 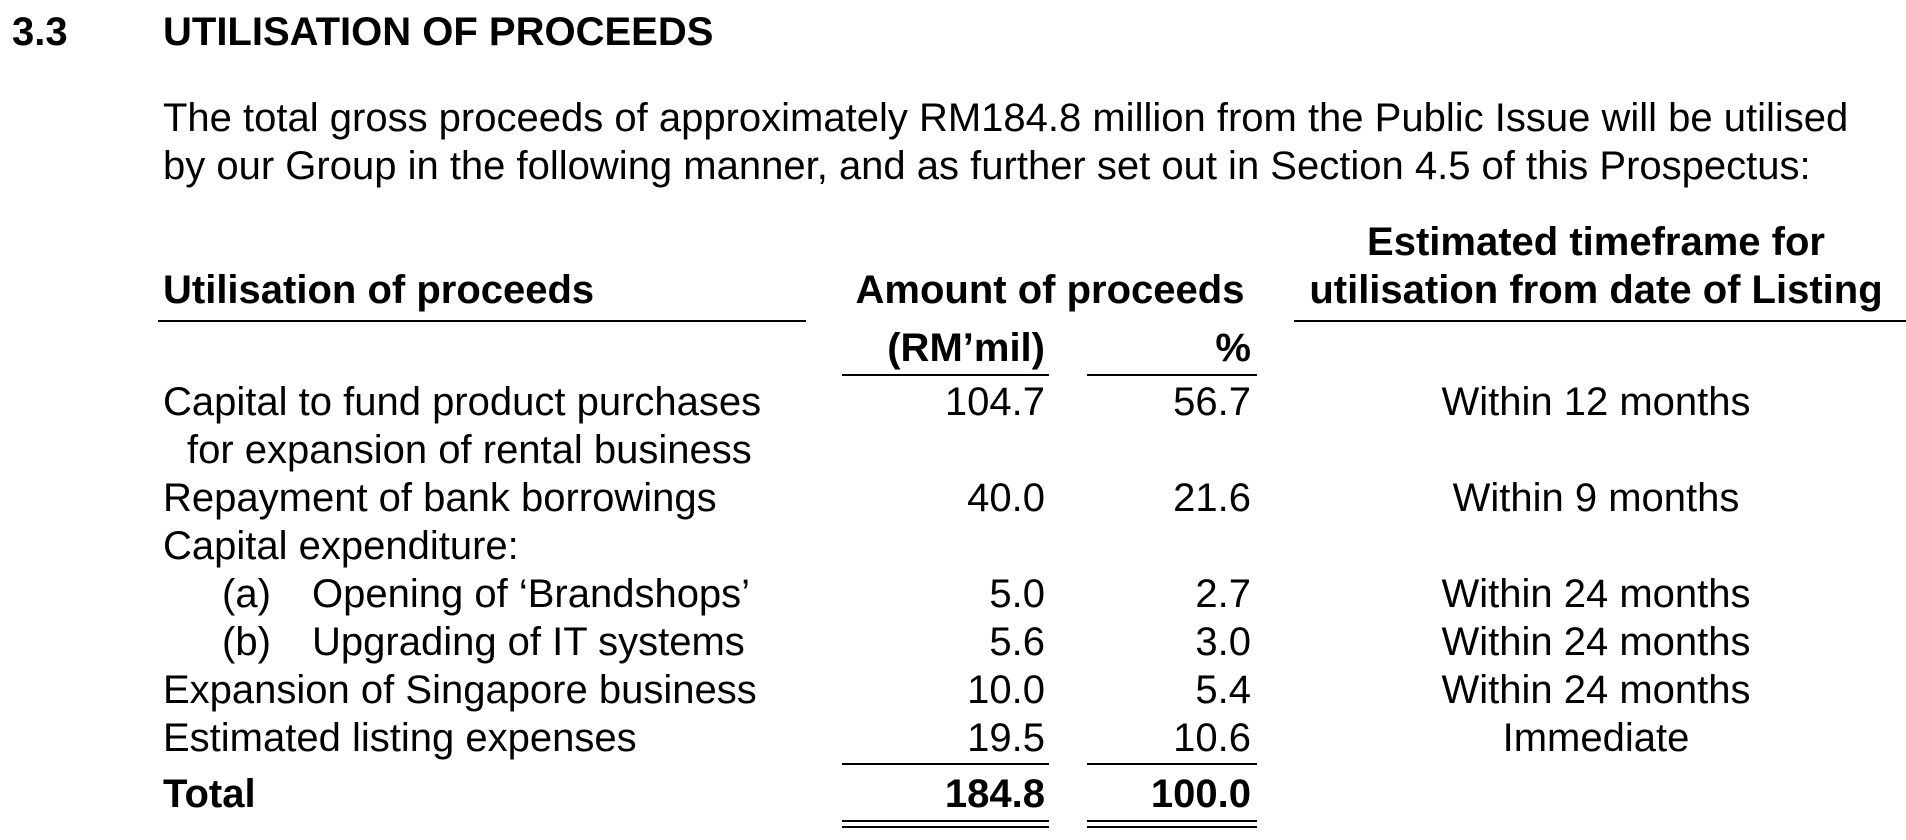 I want to click on header-percent: %, so click(x=1233, y=348).